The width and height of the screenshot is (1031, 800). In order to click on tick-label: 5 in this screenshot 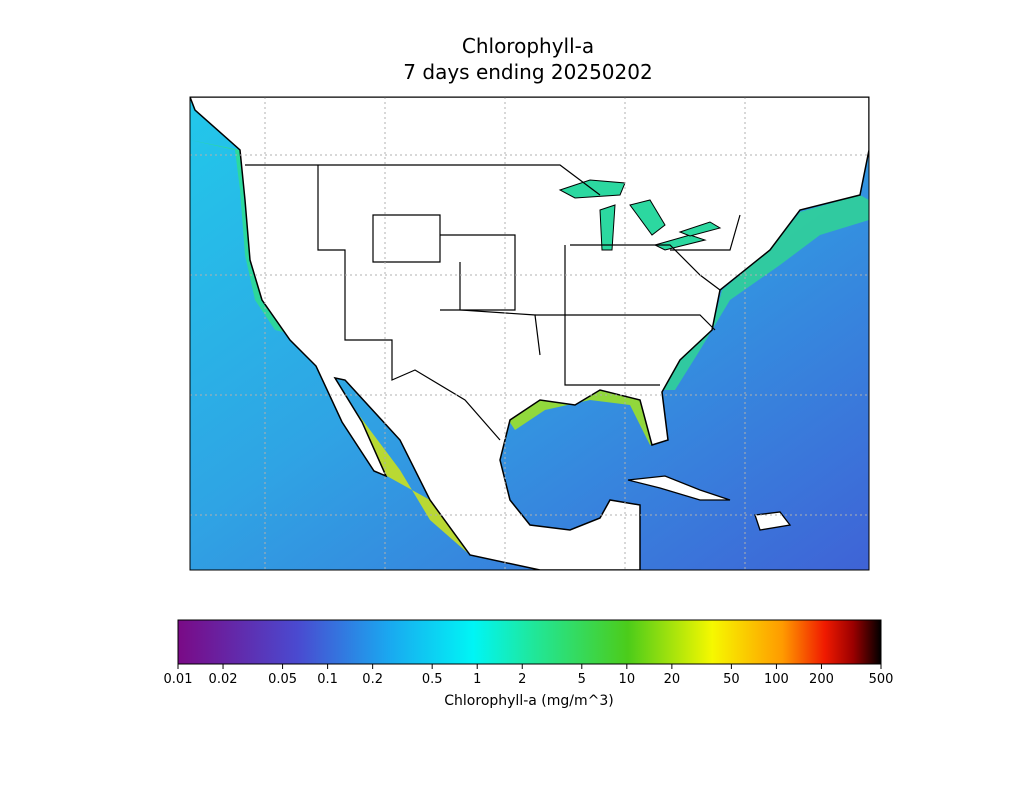, I will do `click(582, 679)`.